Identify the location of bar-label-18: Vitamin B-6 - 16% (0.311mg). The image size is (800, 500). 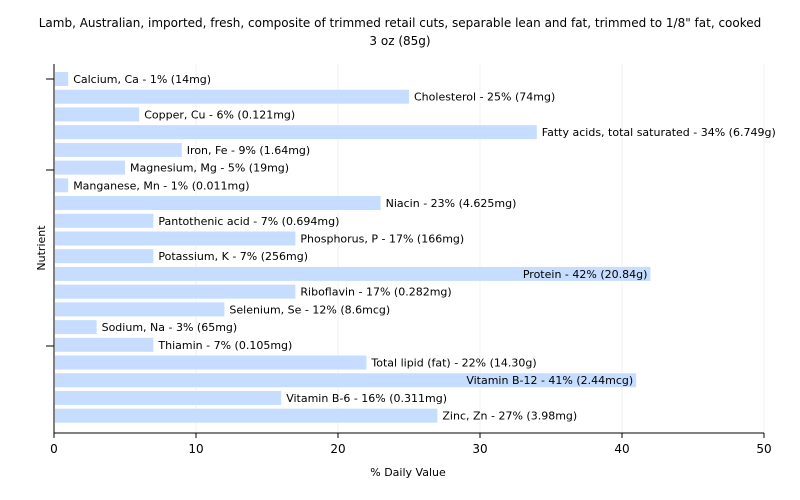
(366, 398).